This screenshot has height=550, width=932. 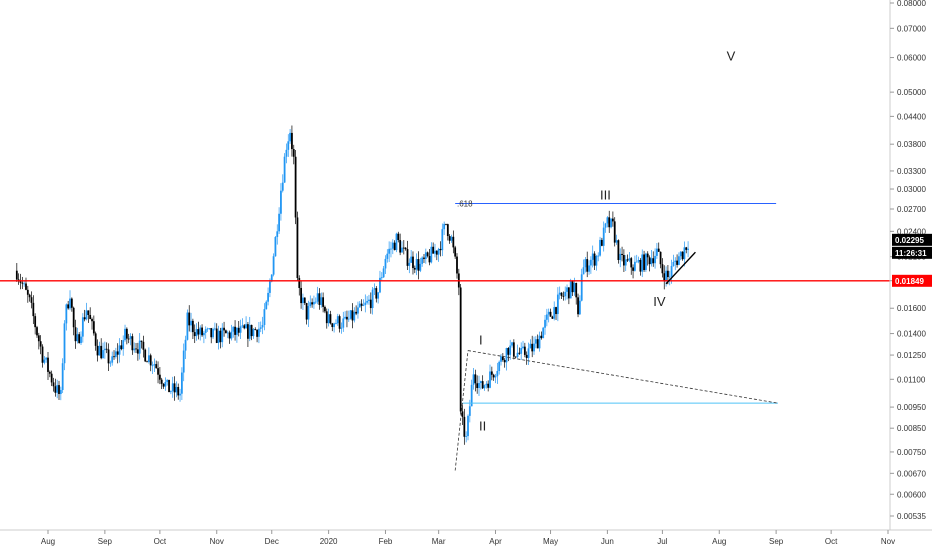 I want to click on rising-trendline, so click(x=680, y=268).